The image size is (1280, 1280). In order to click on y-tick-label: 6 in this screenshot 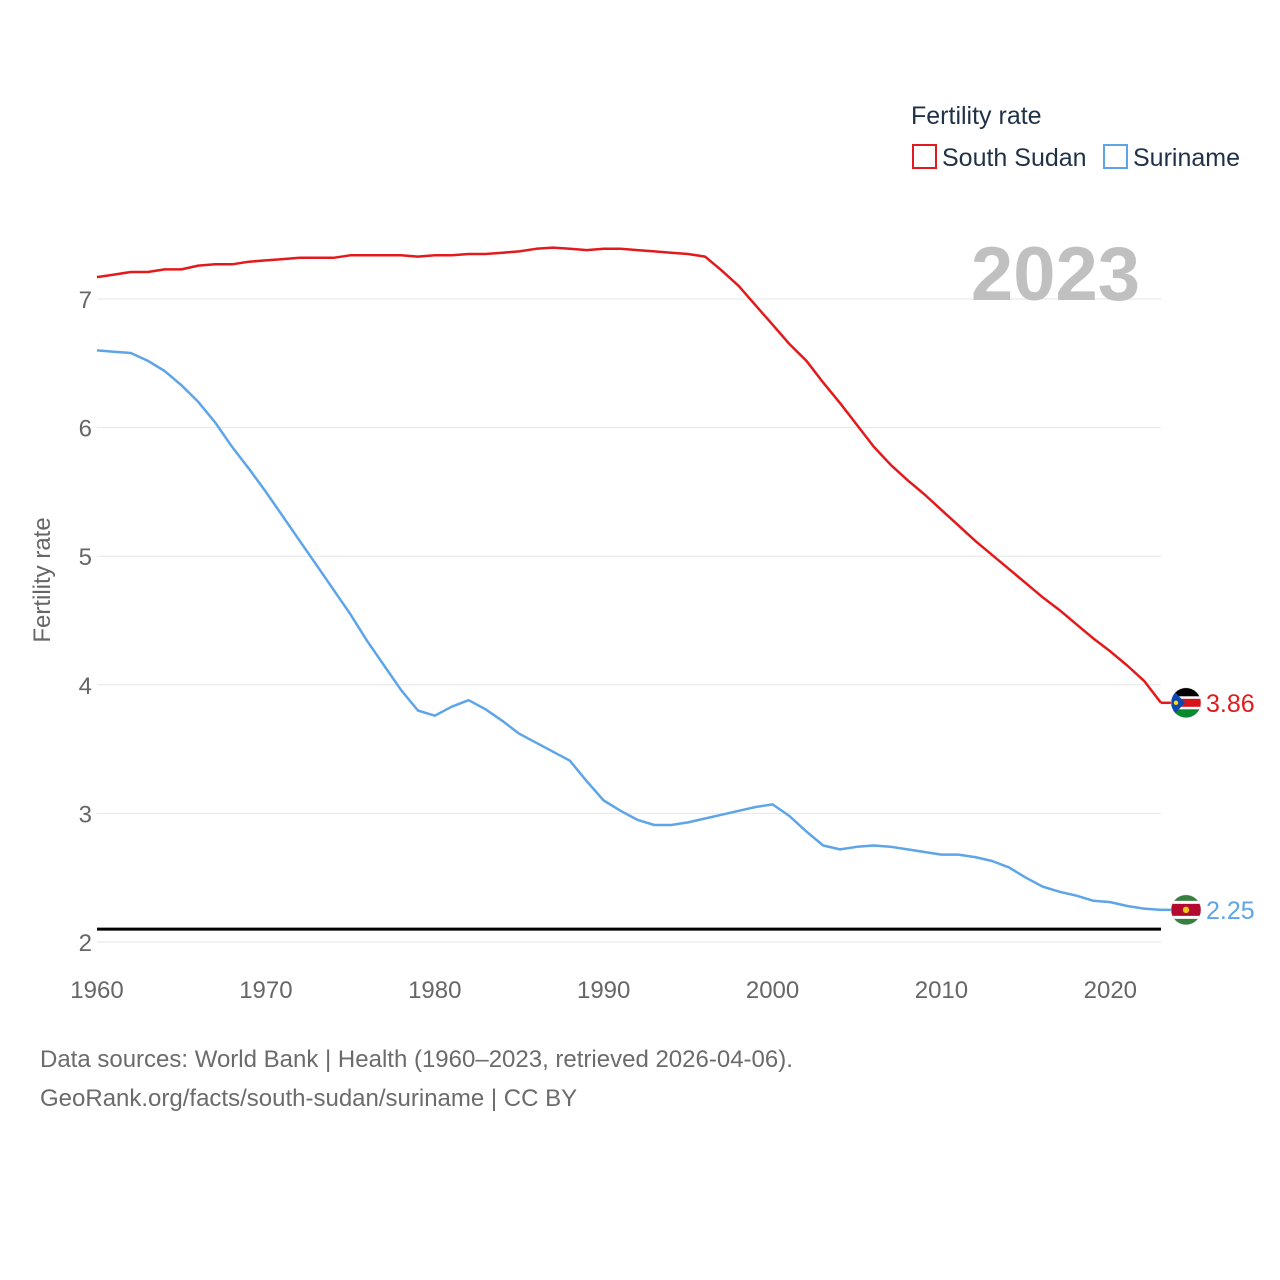, I will do `click(85, 429)`.